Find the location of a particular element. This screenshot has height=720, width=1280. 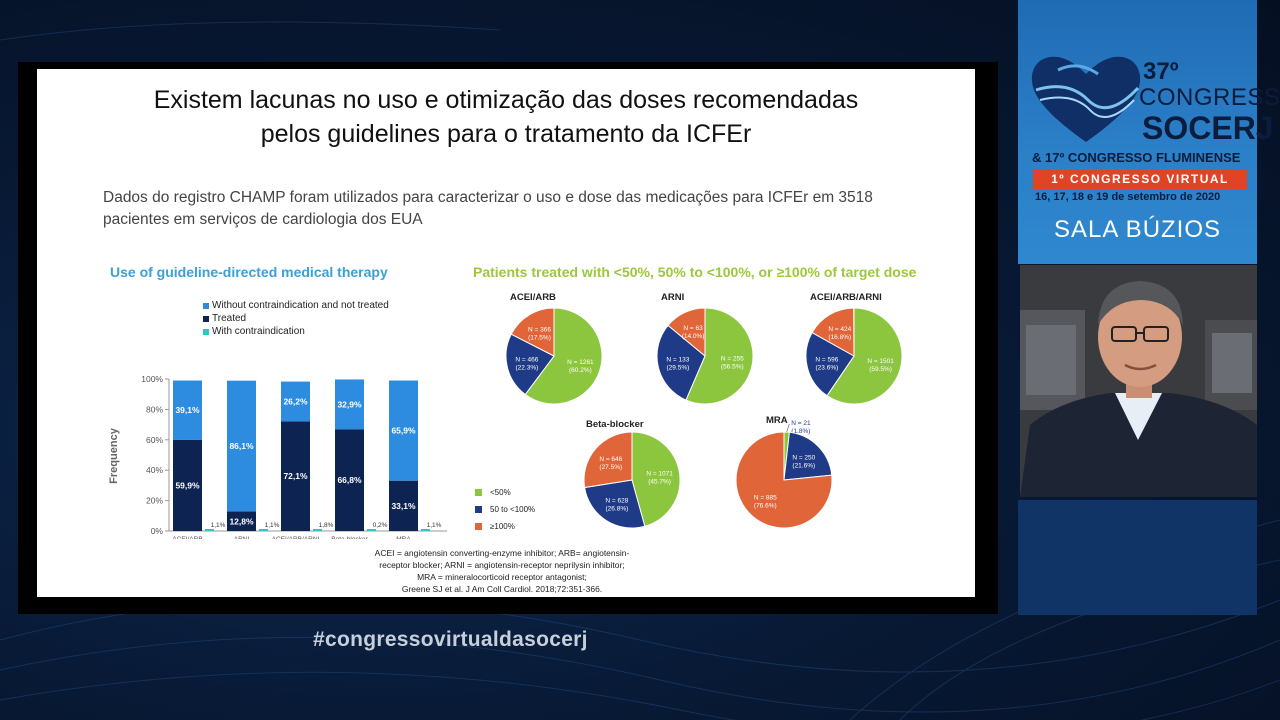

pie-slice-label: (56.5%) is located at coordinates (732, 367).